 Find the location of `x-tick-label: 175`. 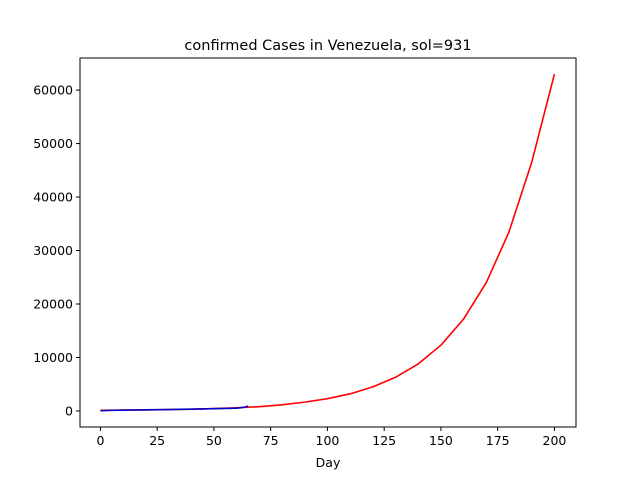

x-tick-label: 175 is located at coordinates (498, 440).